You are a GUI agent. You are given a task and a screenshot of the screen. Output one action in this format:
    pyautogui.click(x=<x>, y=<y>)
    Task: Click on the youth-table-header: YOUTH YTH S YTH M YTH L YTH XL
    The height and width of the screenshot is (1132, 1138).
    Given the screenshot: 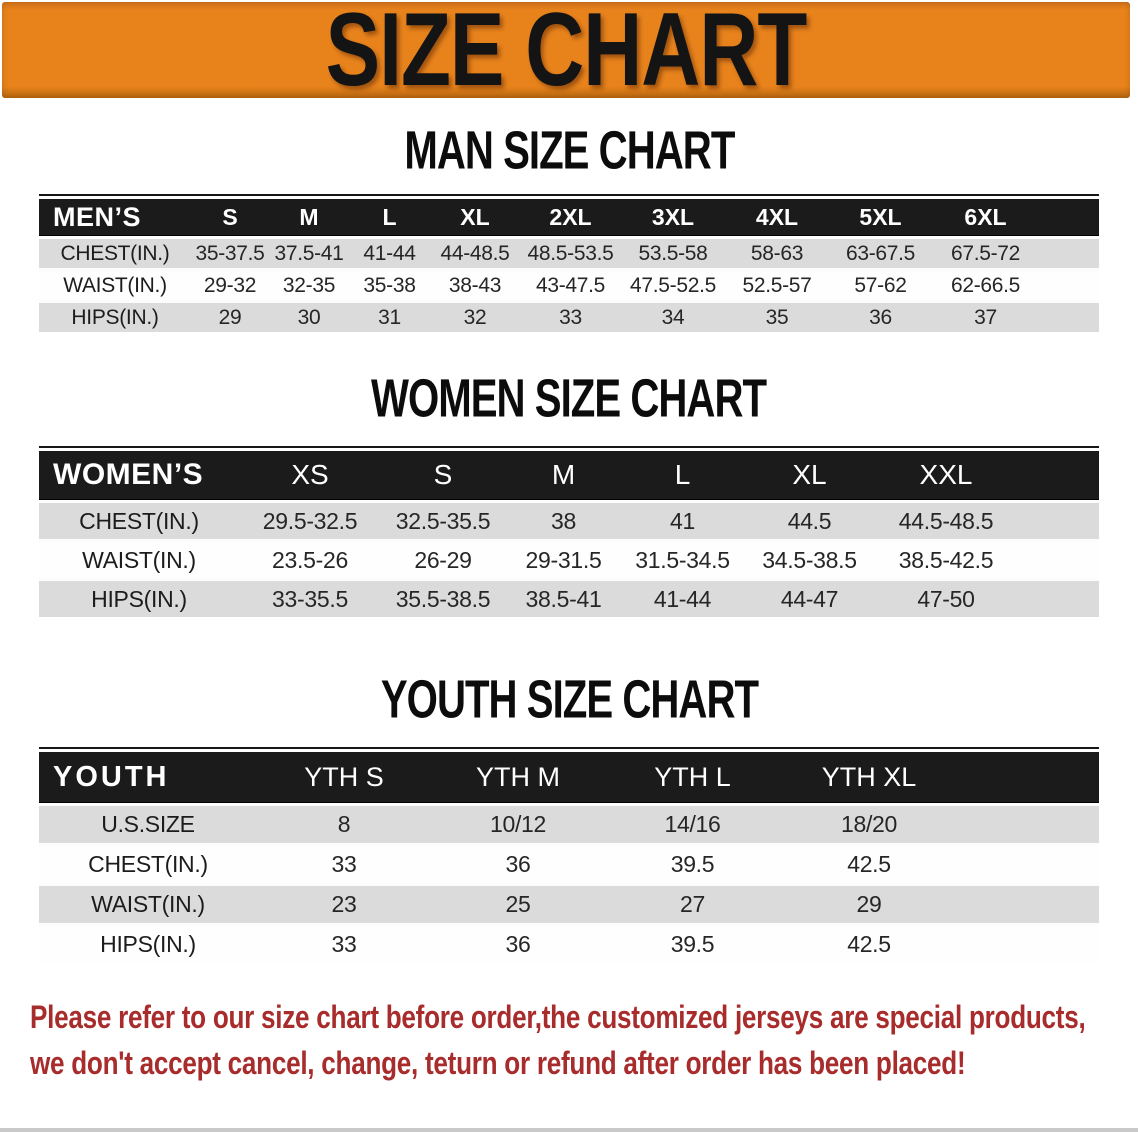 What is the action you would take?
    pyautogui.click(x=569, y=776)
    